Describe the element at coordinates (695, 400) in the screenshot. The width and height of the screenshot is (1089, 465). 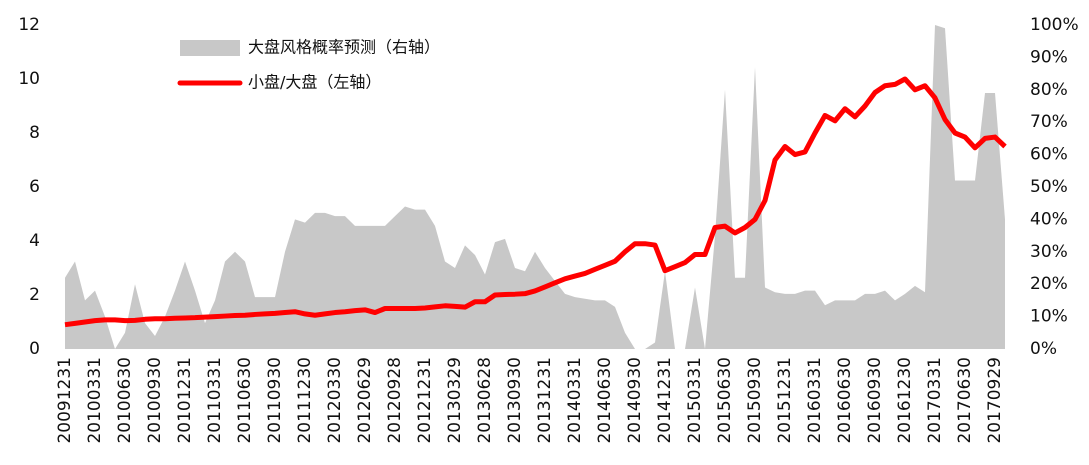
I see `x-tick-label: 20150331` at that location.